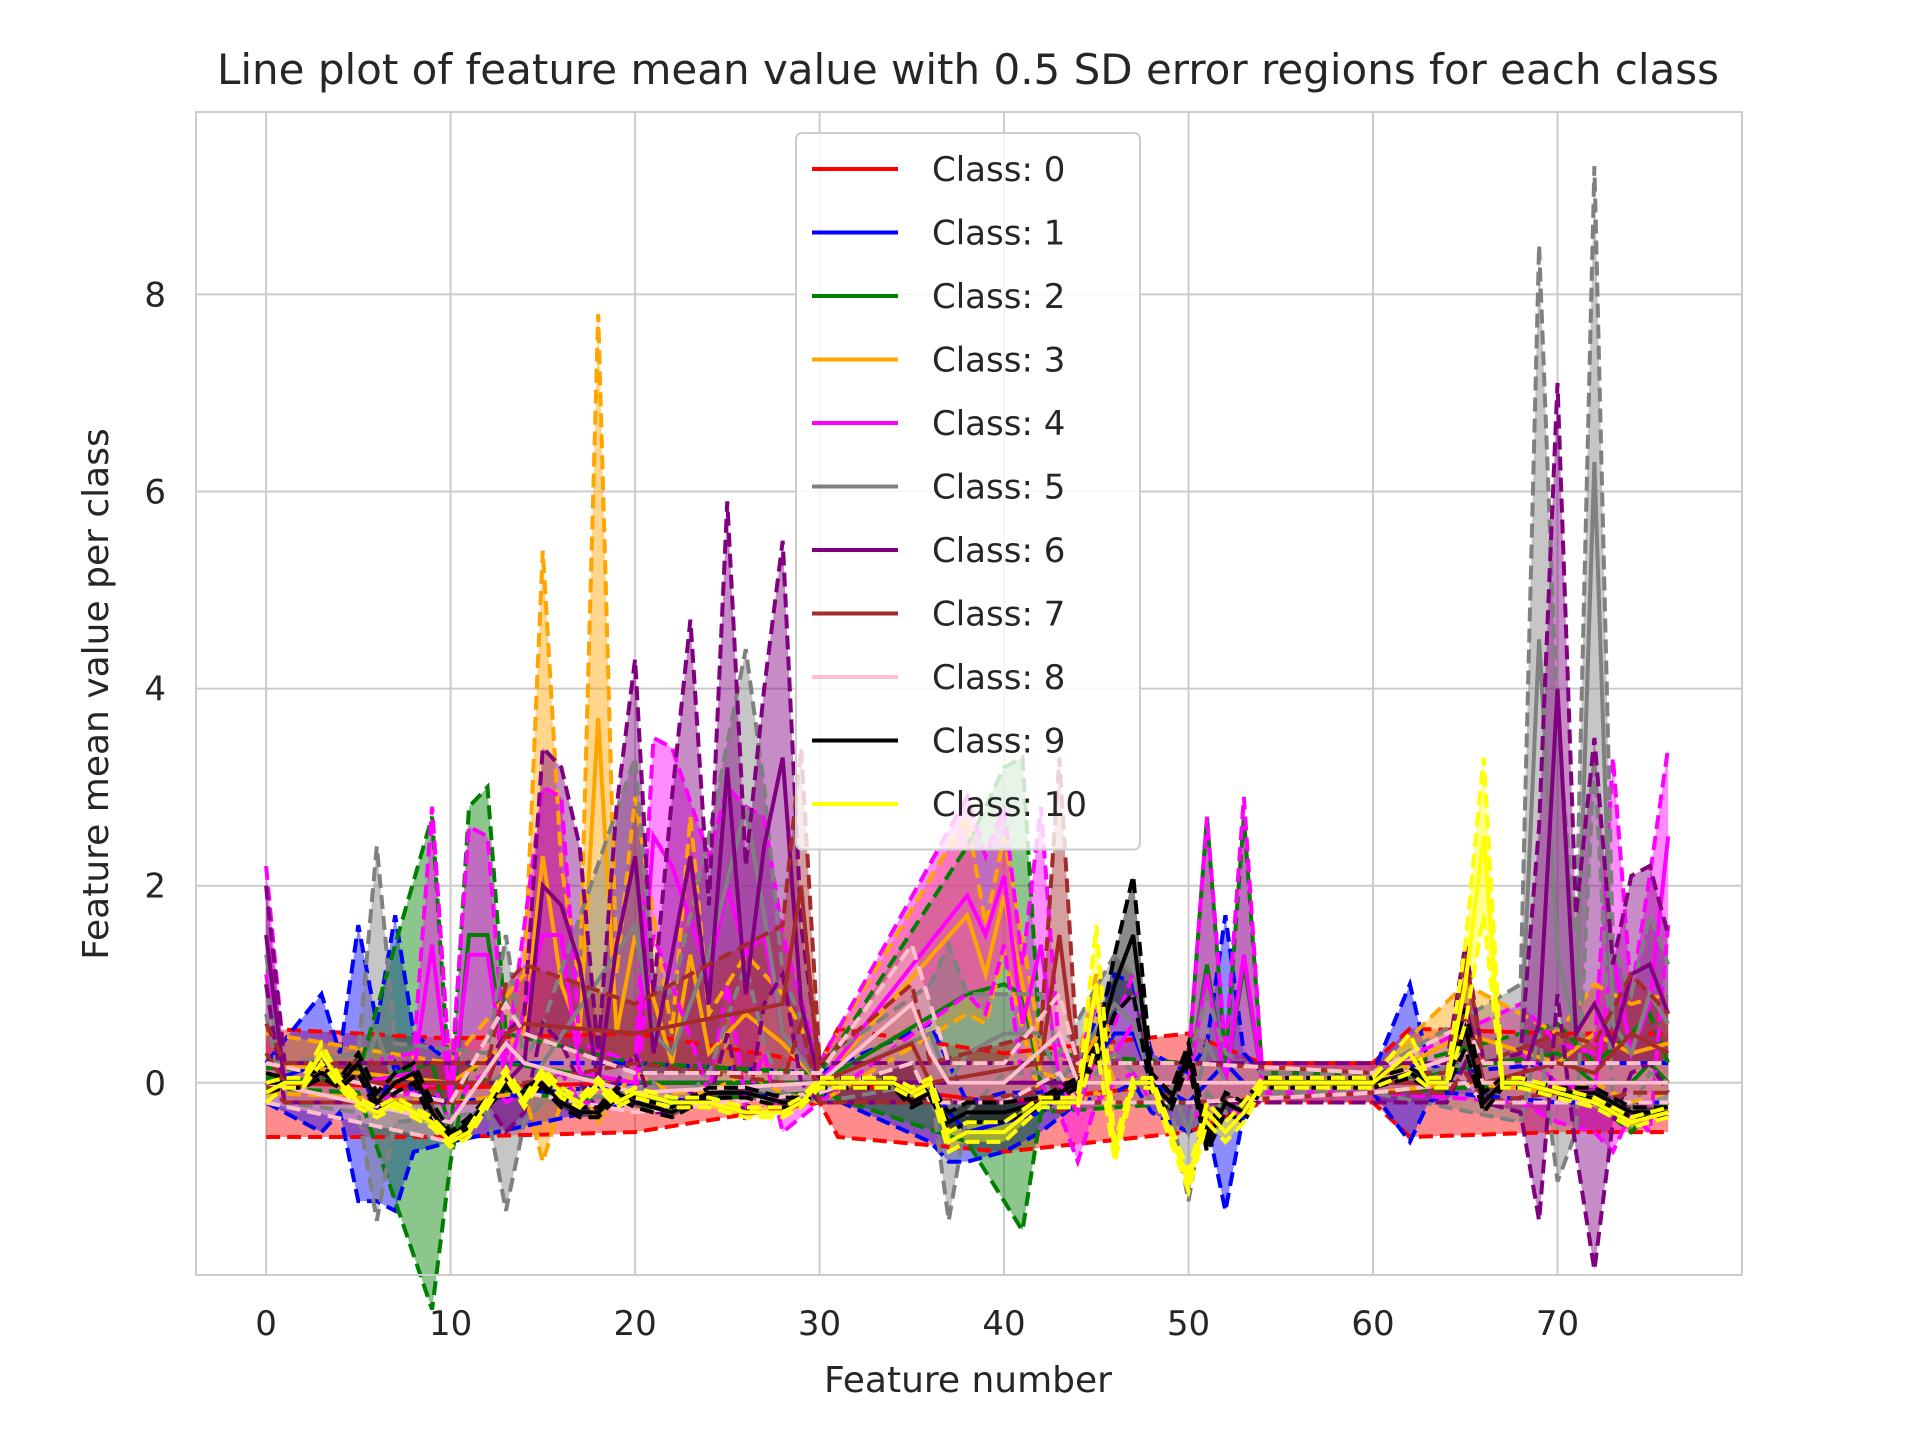  I want to click on legend-label-class-3: Class: 3, so click(998, 361).